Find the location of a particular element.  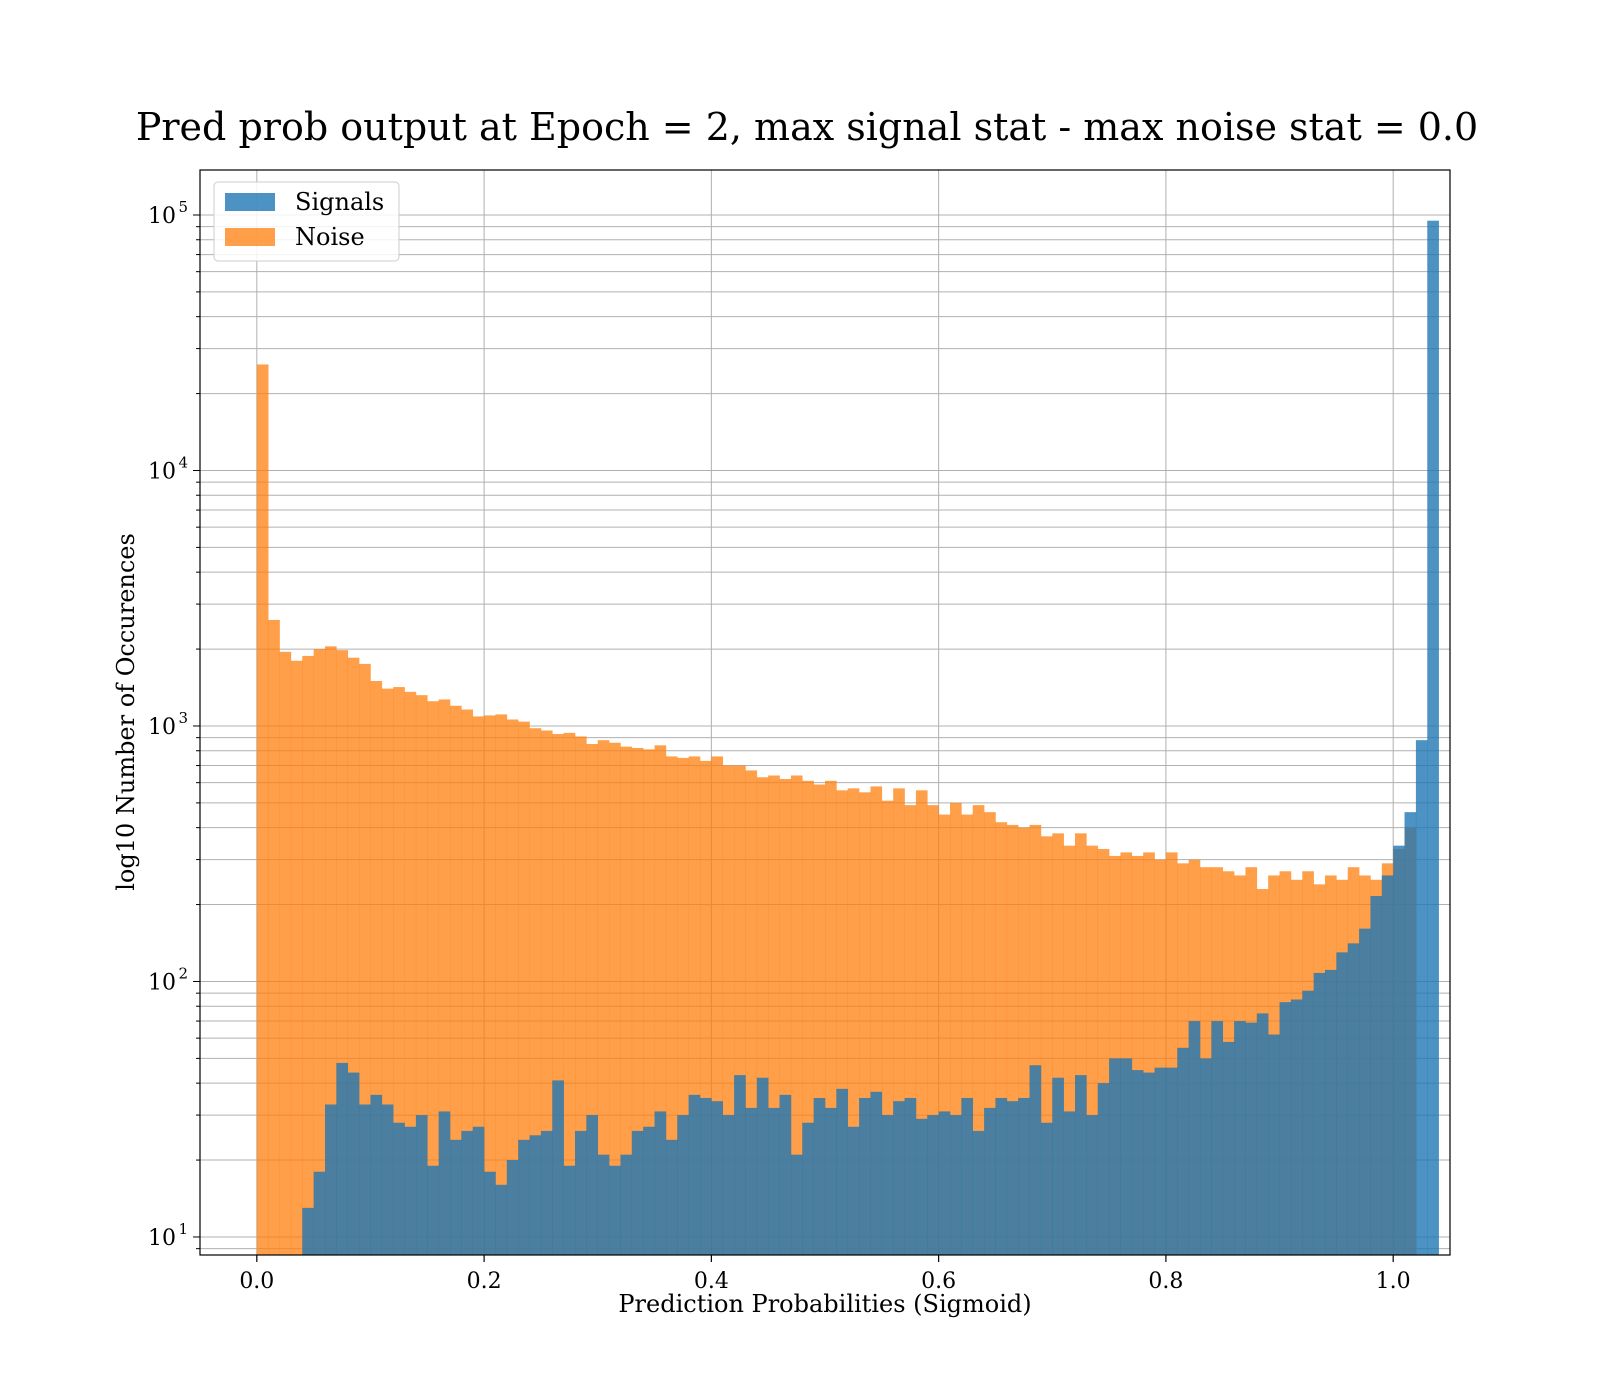

x-tick-label: 0.4 is located at coordinates (711, 1281).